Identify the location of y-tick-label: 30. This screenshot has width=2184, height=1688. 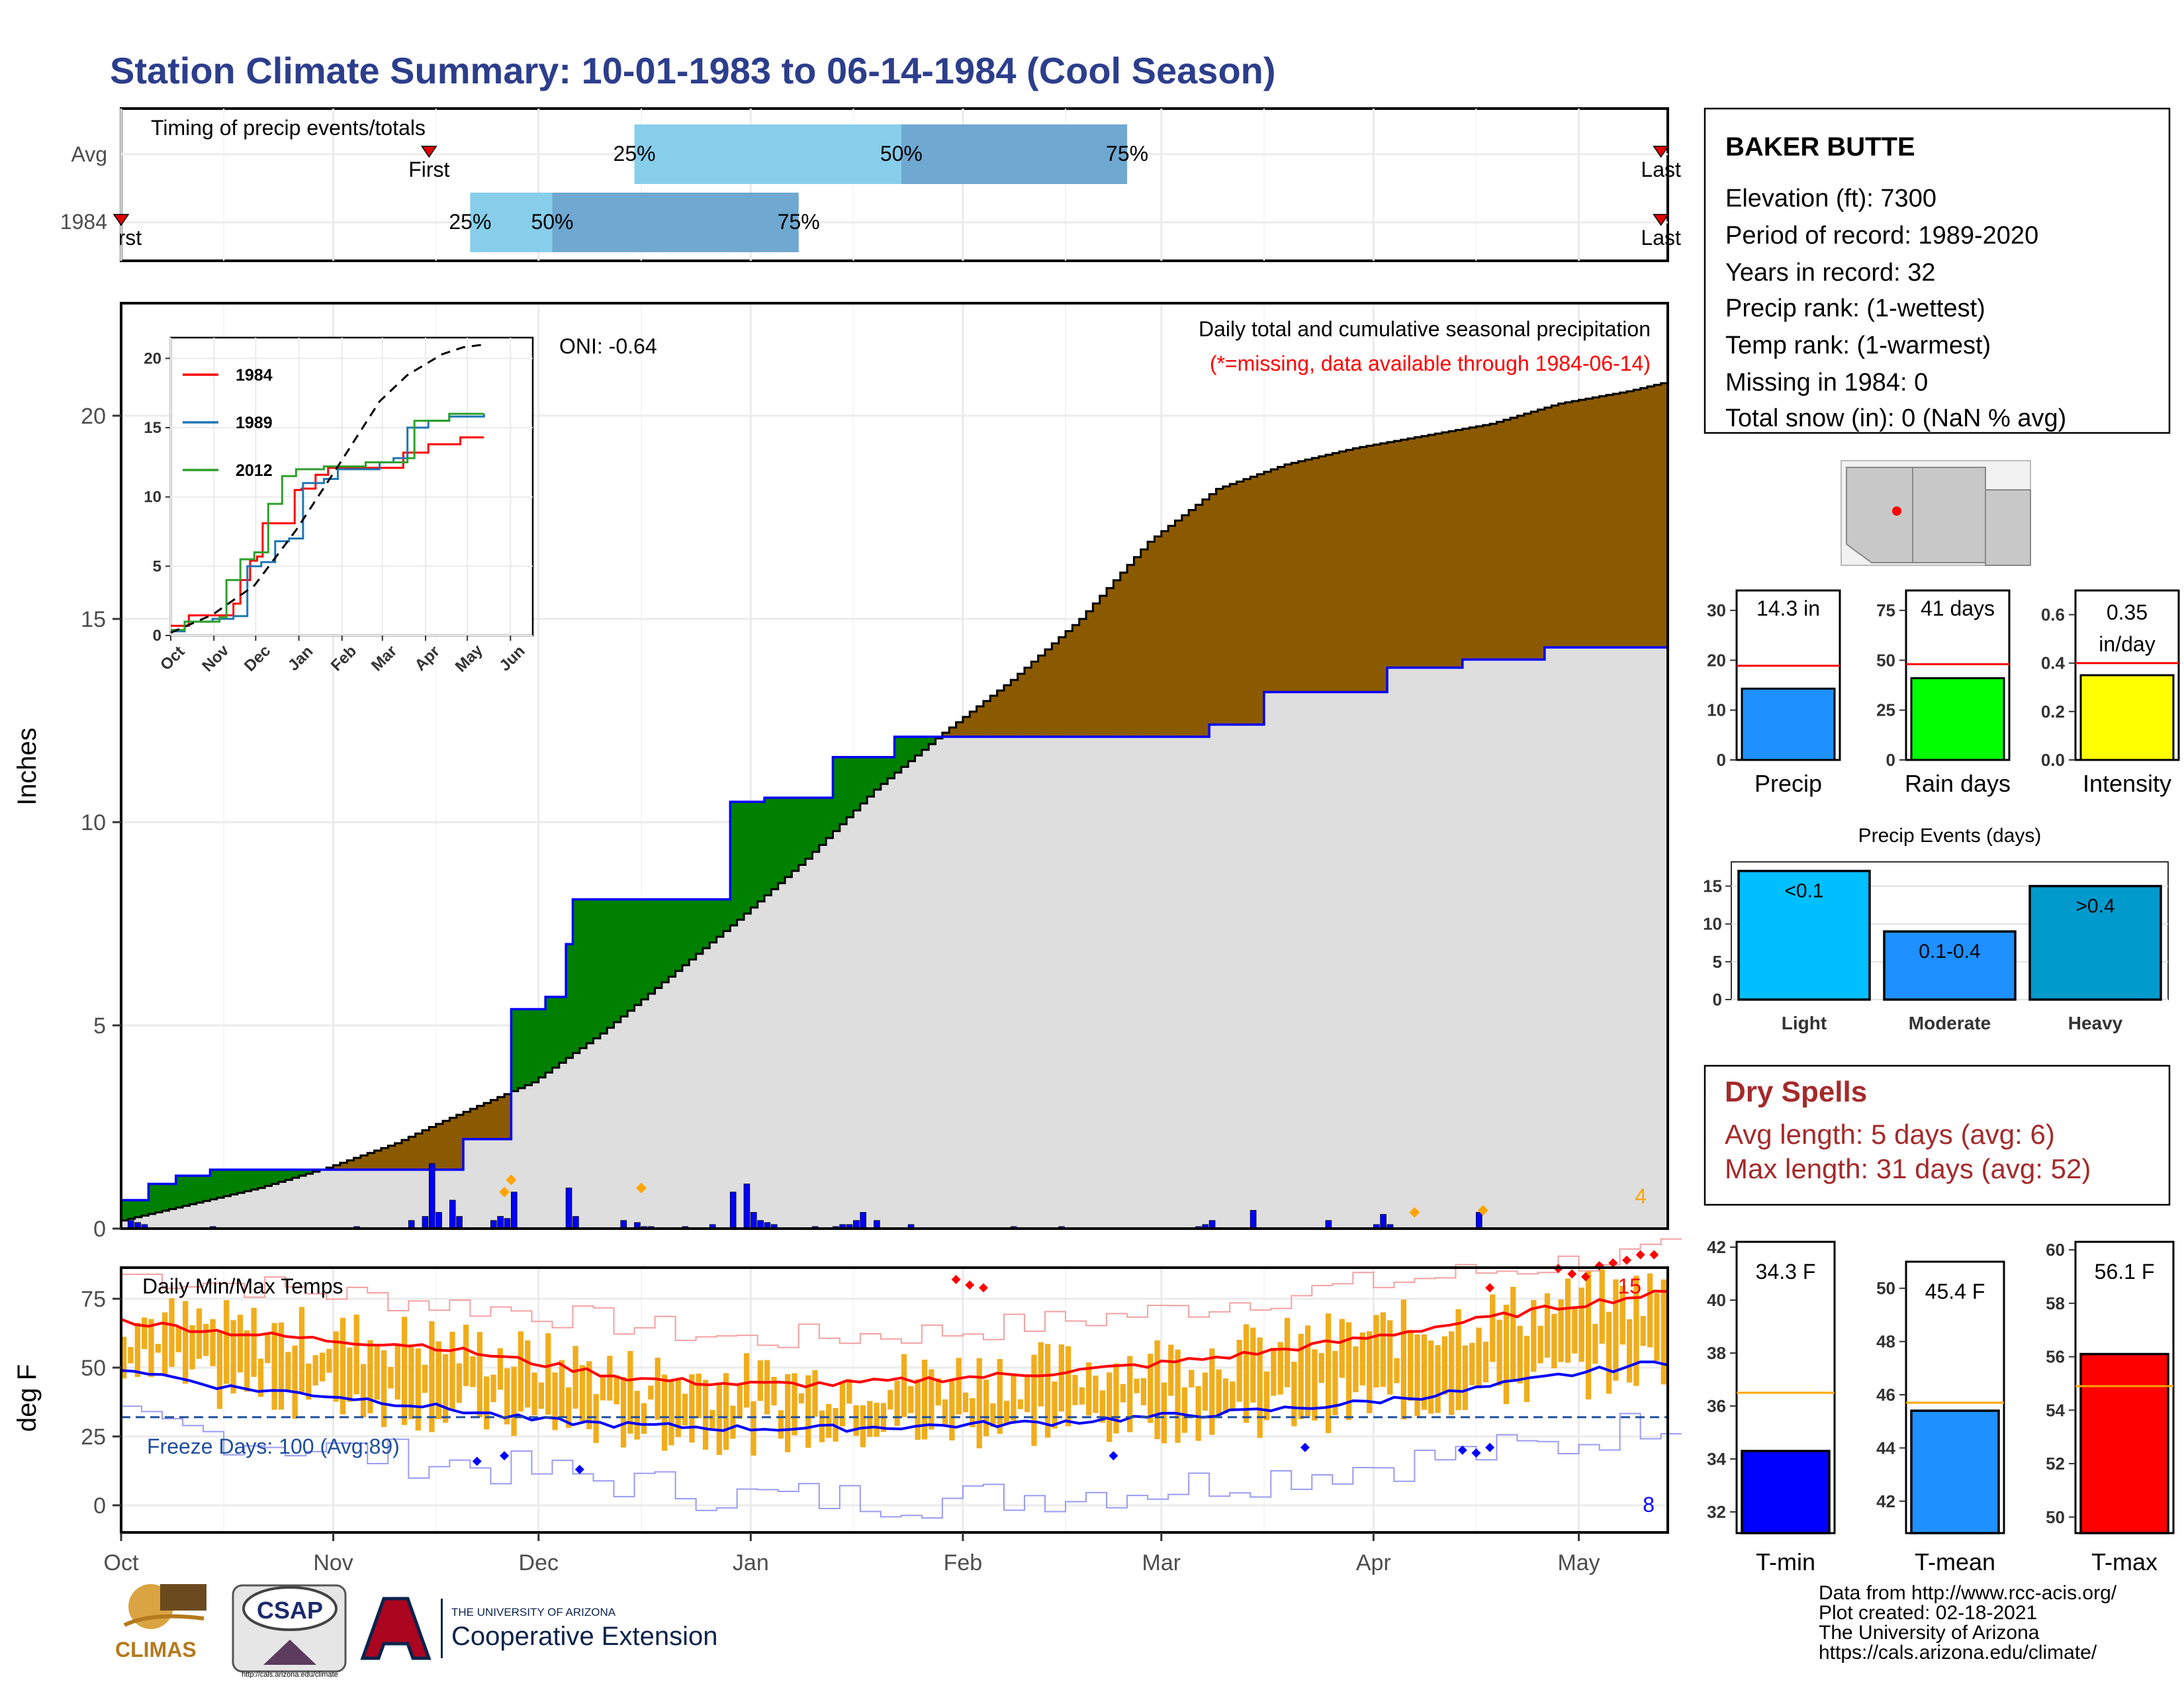
(1716, 610).